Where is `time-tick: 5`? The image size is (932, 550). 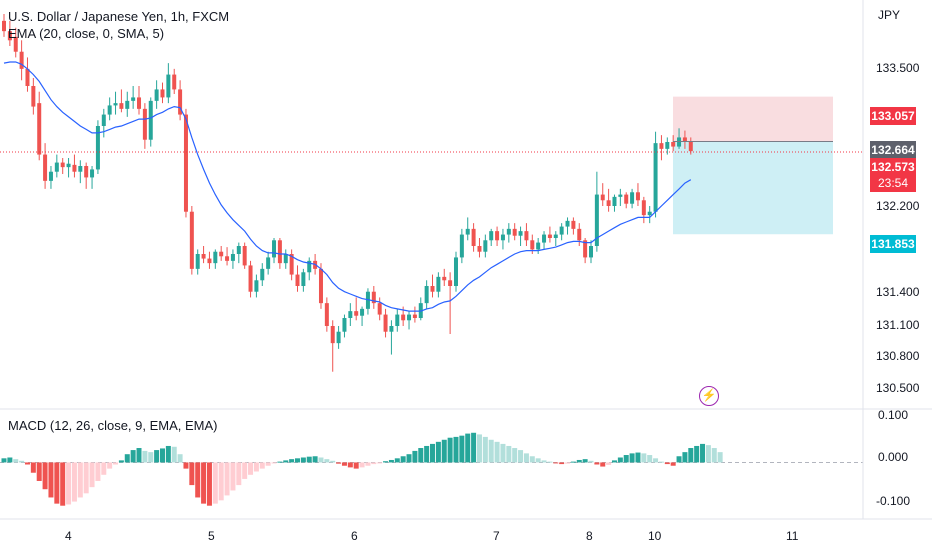 time-tick: 5 is located at coordinates (211, 536).